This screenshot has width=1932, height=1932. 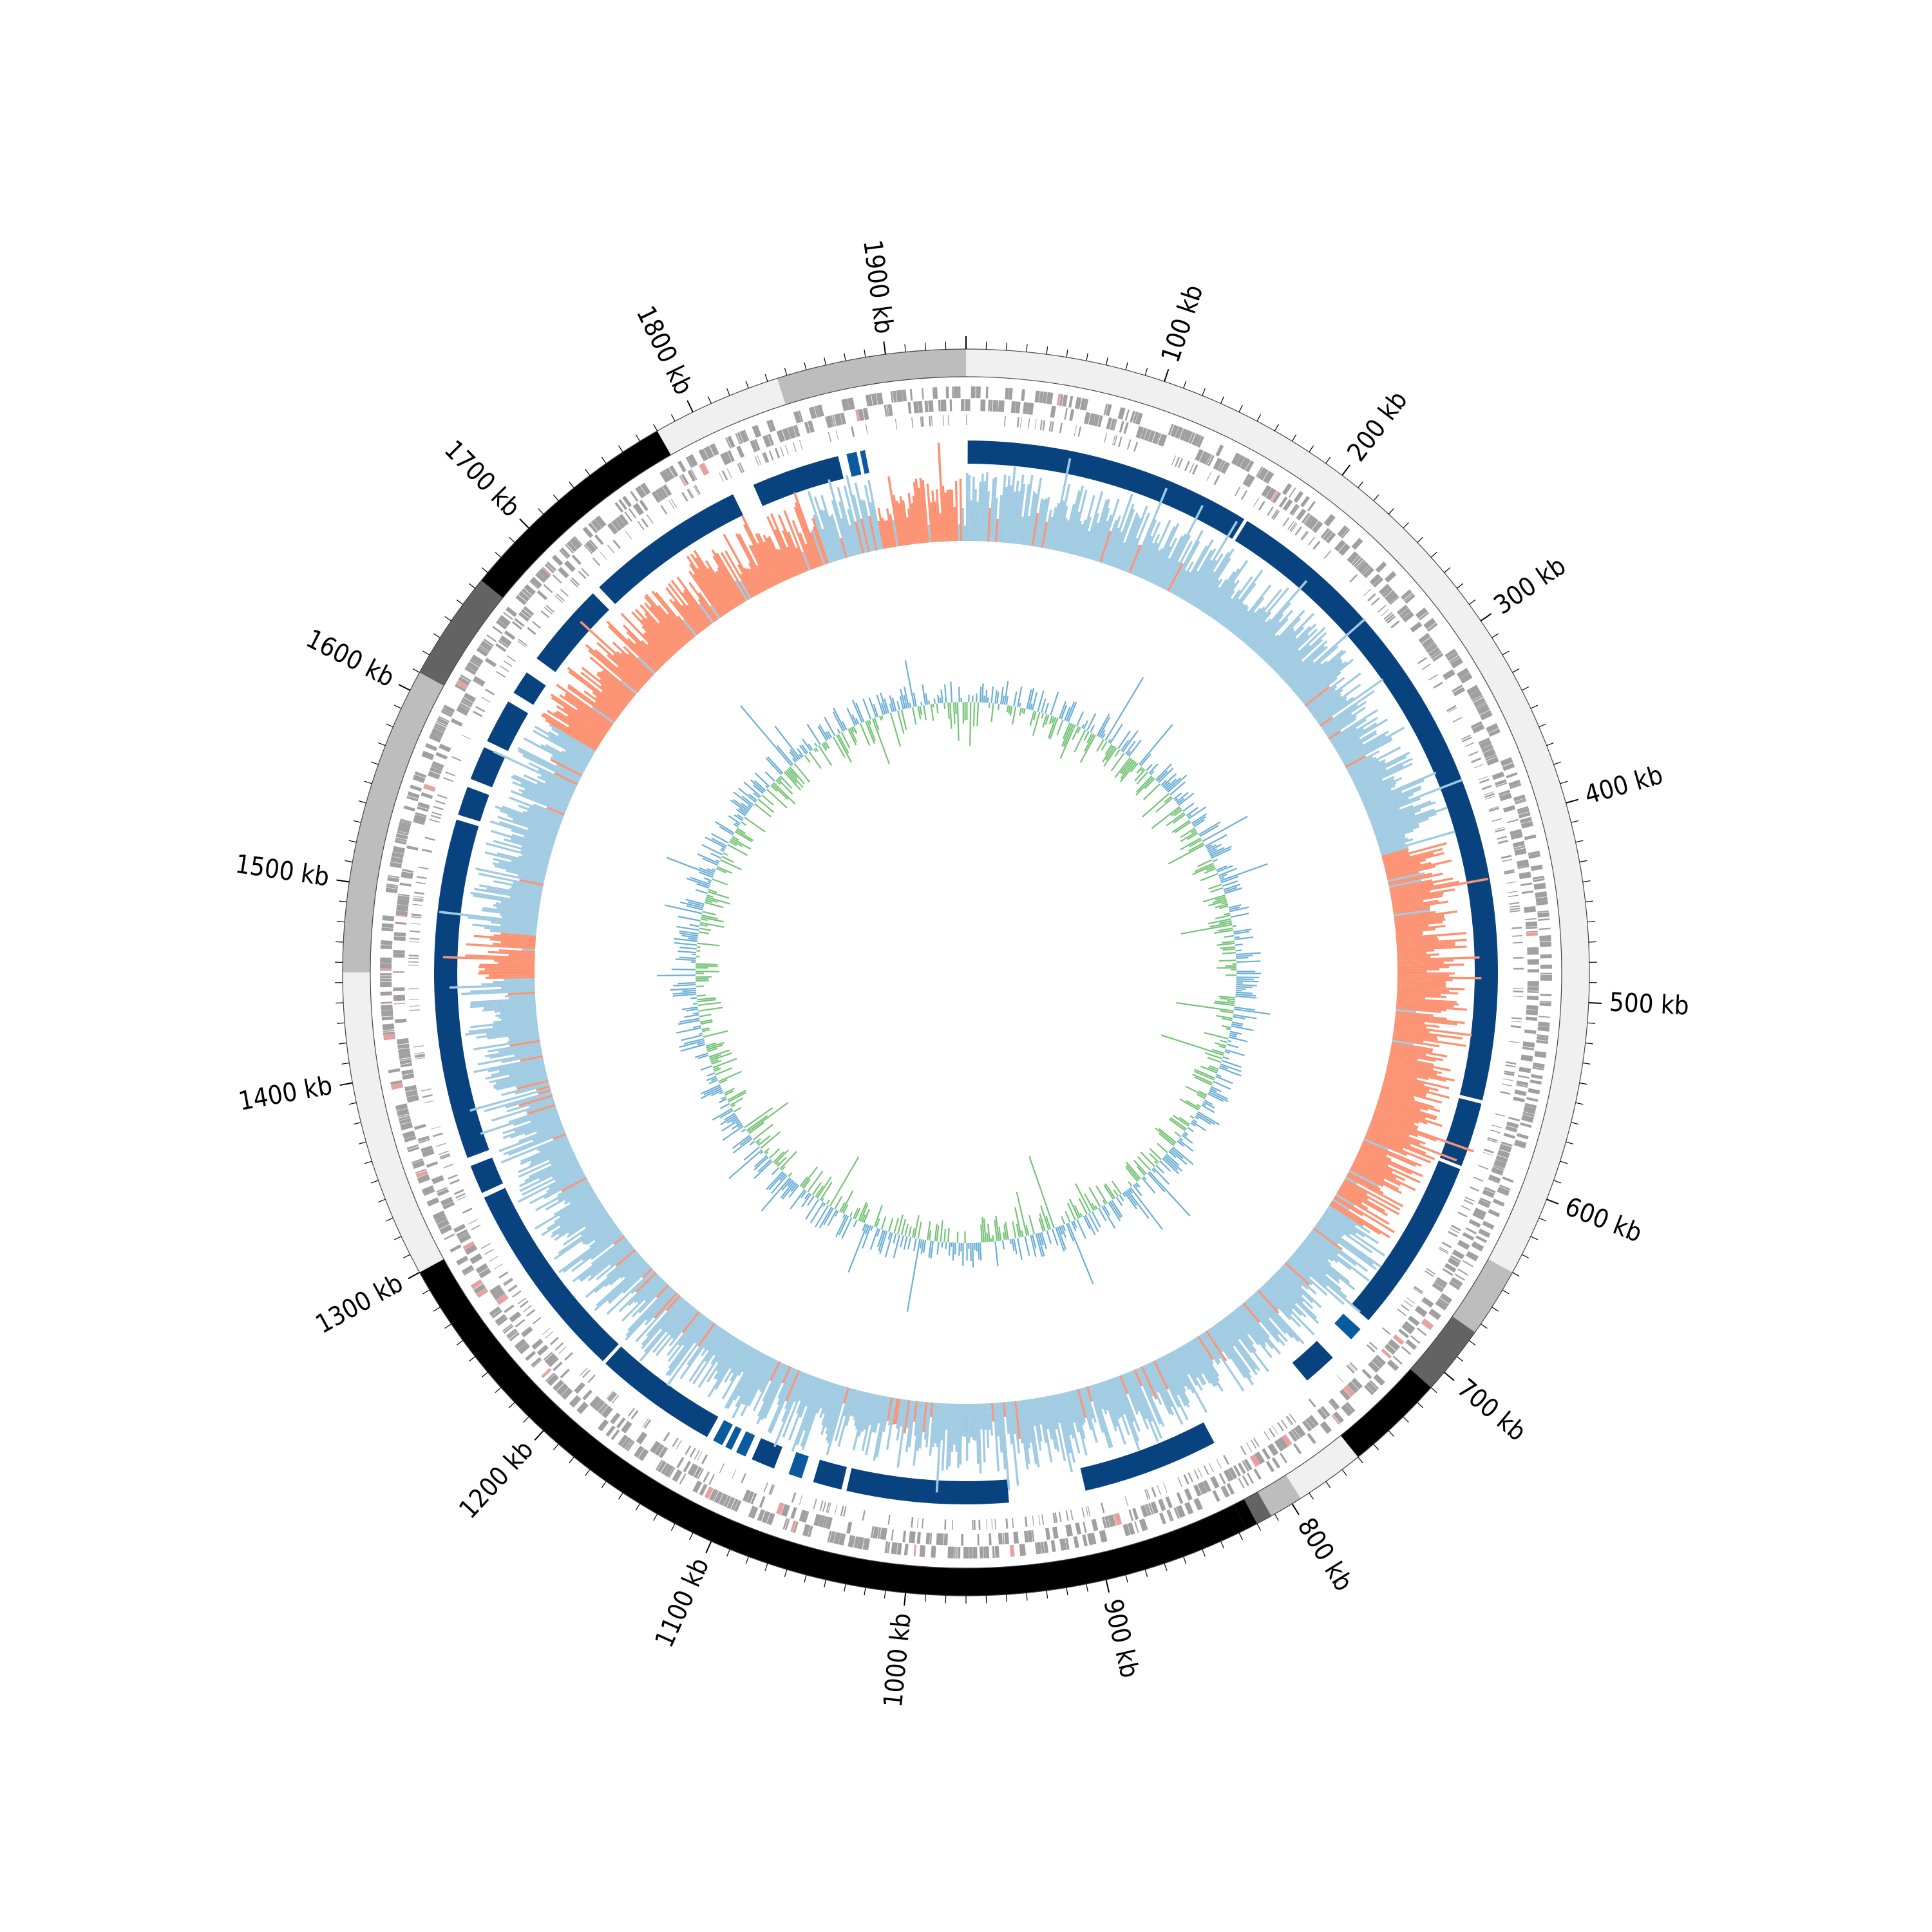 I want to click on tick-label: 1100 kb, so click(x=683, y=1603).